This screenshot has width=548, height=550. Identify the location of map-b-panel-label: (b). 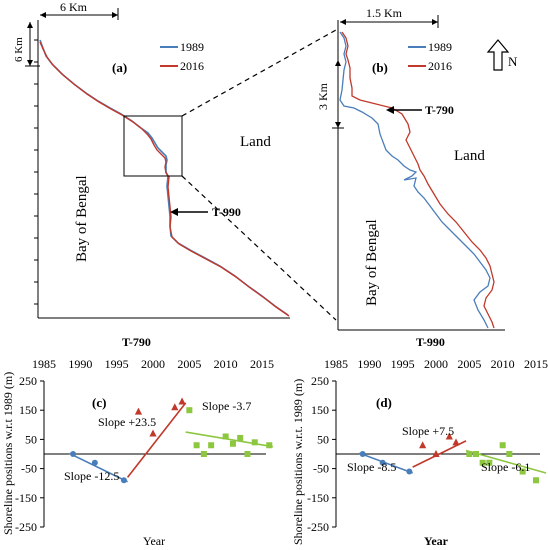
(380, 67).